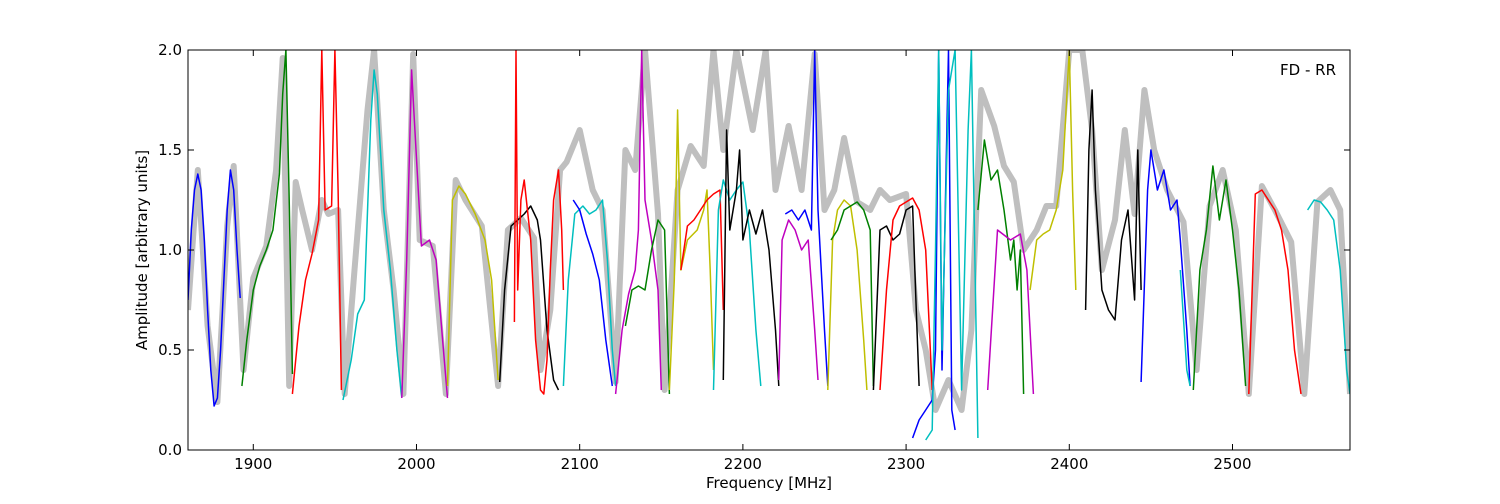 Image resolution: width=1500 pixels, height=504 pixels. Describe the element at coordinates (416, 464) in the screenshot. I see `x-tick-label: 2000` at that location.